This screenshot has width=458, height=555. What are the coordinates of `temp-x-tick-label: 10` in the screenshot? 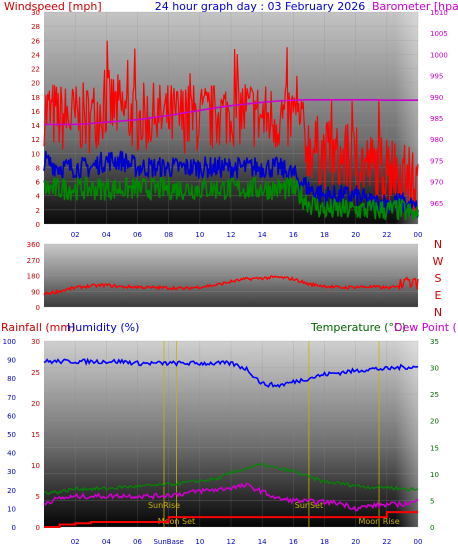 It's located at (199, 542).